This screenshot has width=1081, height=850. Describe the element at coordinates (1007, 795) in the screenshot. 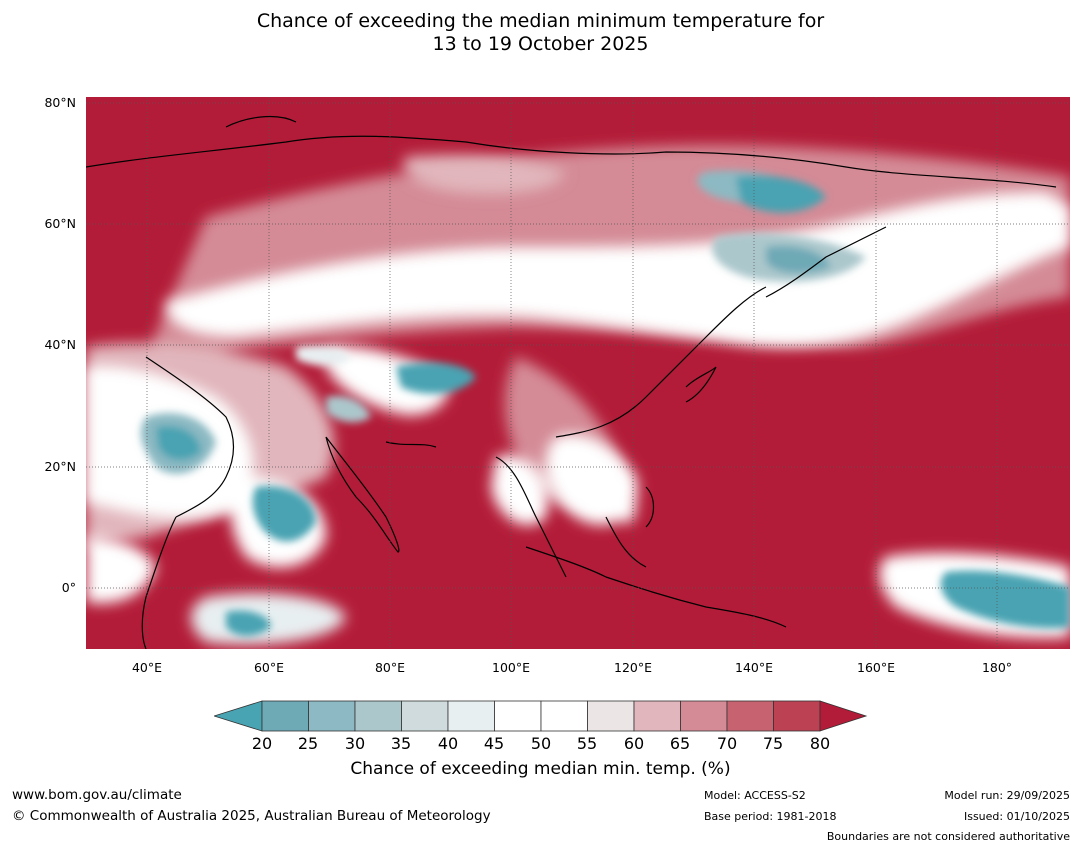

I see `model-run-date: Model run: 29/09/2025` at that location.